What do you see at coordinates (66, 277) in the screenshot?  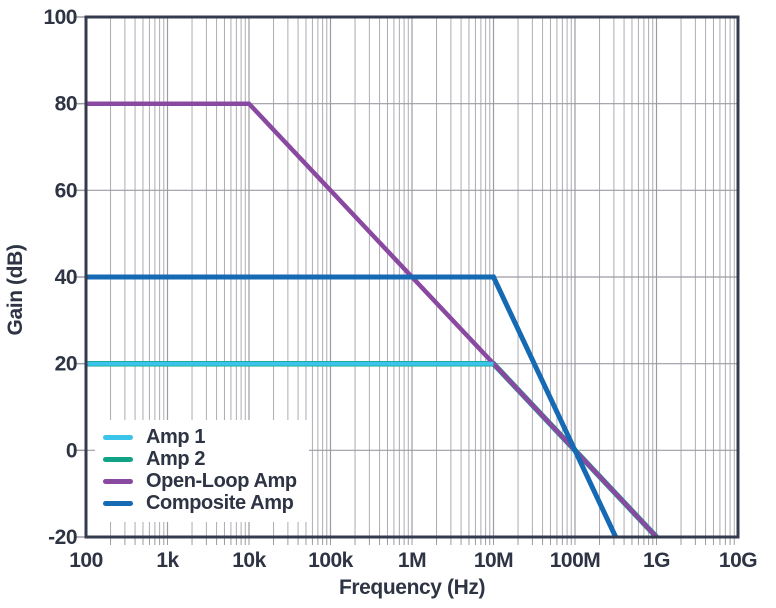 I see `y-tick-label: 40` at bounding box center [66, 277].